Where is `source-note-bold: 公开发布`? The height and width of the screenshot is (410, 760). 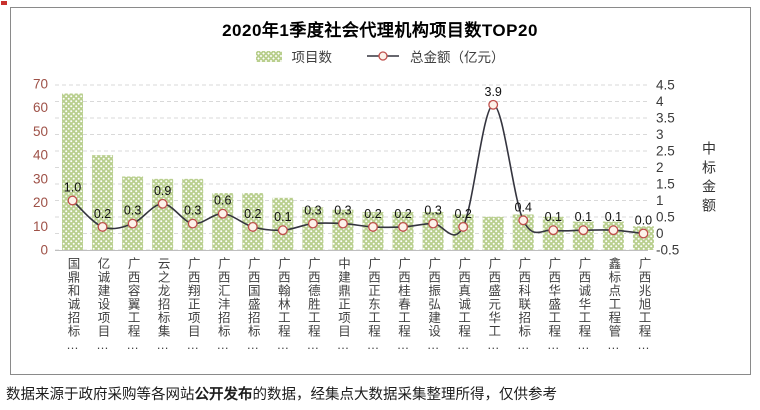 source-note-bold: 公开发布 is located at coordinates (223, 395).